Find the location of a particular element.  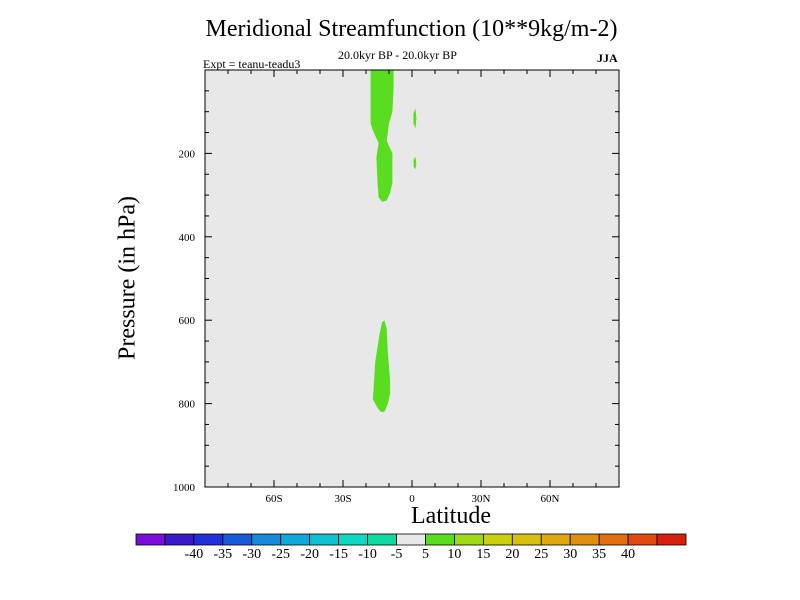

colorbar-label: 25 is located at coordinates (541, 554).